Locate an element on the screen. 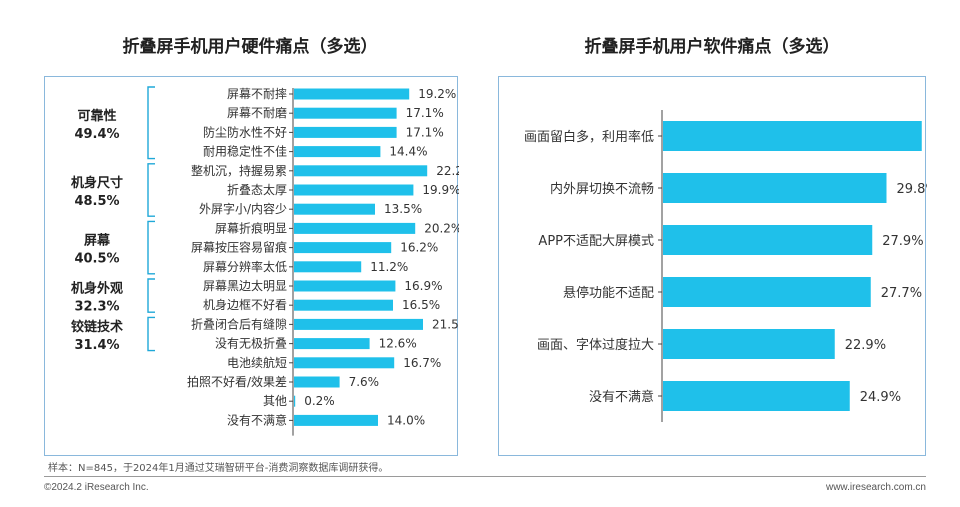 This screenshot has width=960, height=507. value-label-2: 29.8% is located at coordinates (912, 189).